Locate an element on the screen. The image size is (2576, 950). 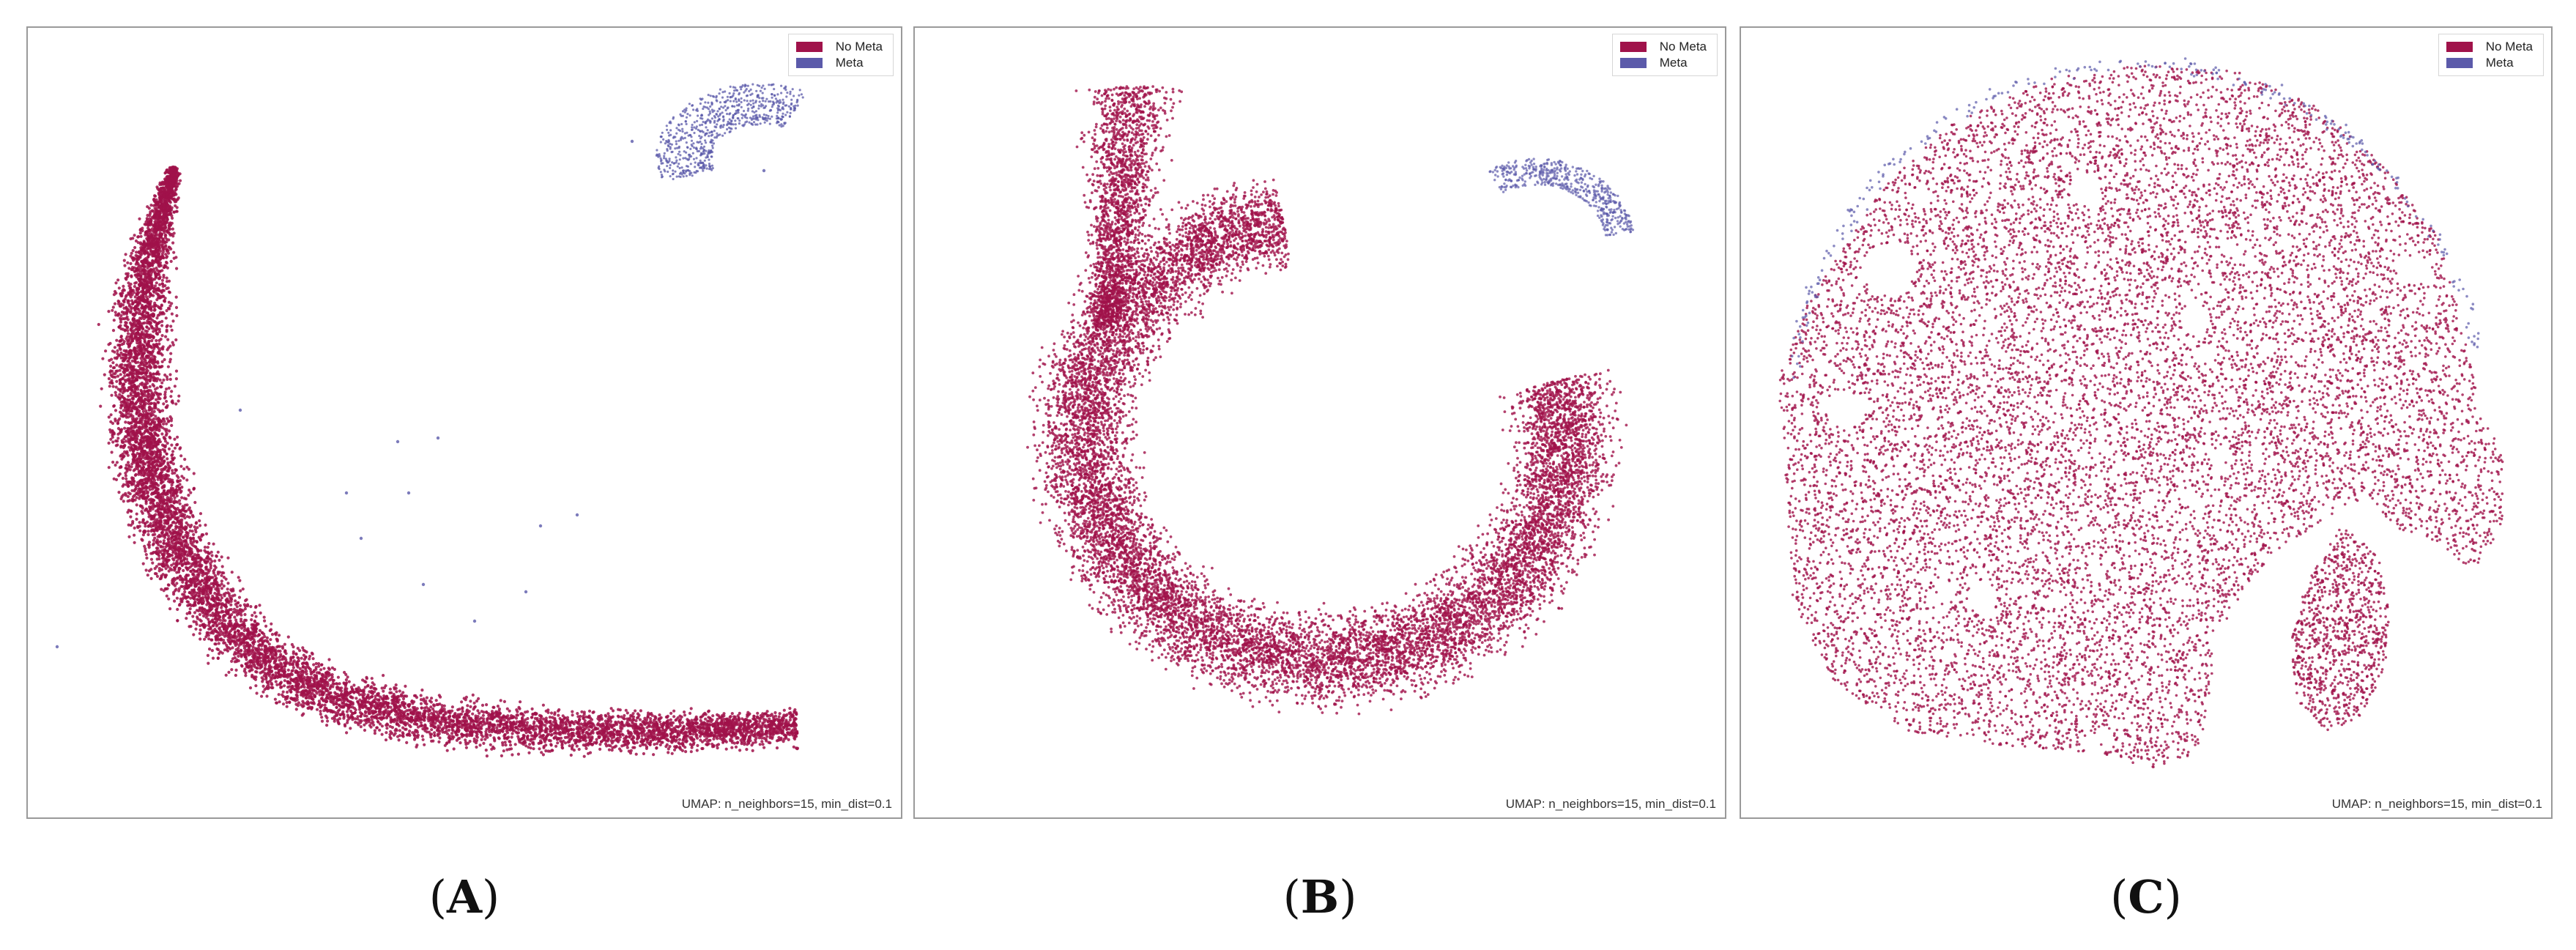
legend-b: No Meta Meta is located at coordinates (1664, 55).